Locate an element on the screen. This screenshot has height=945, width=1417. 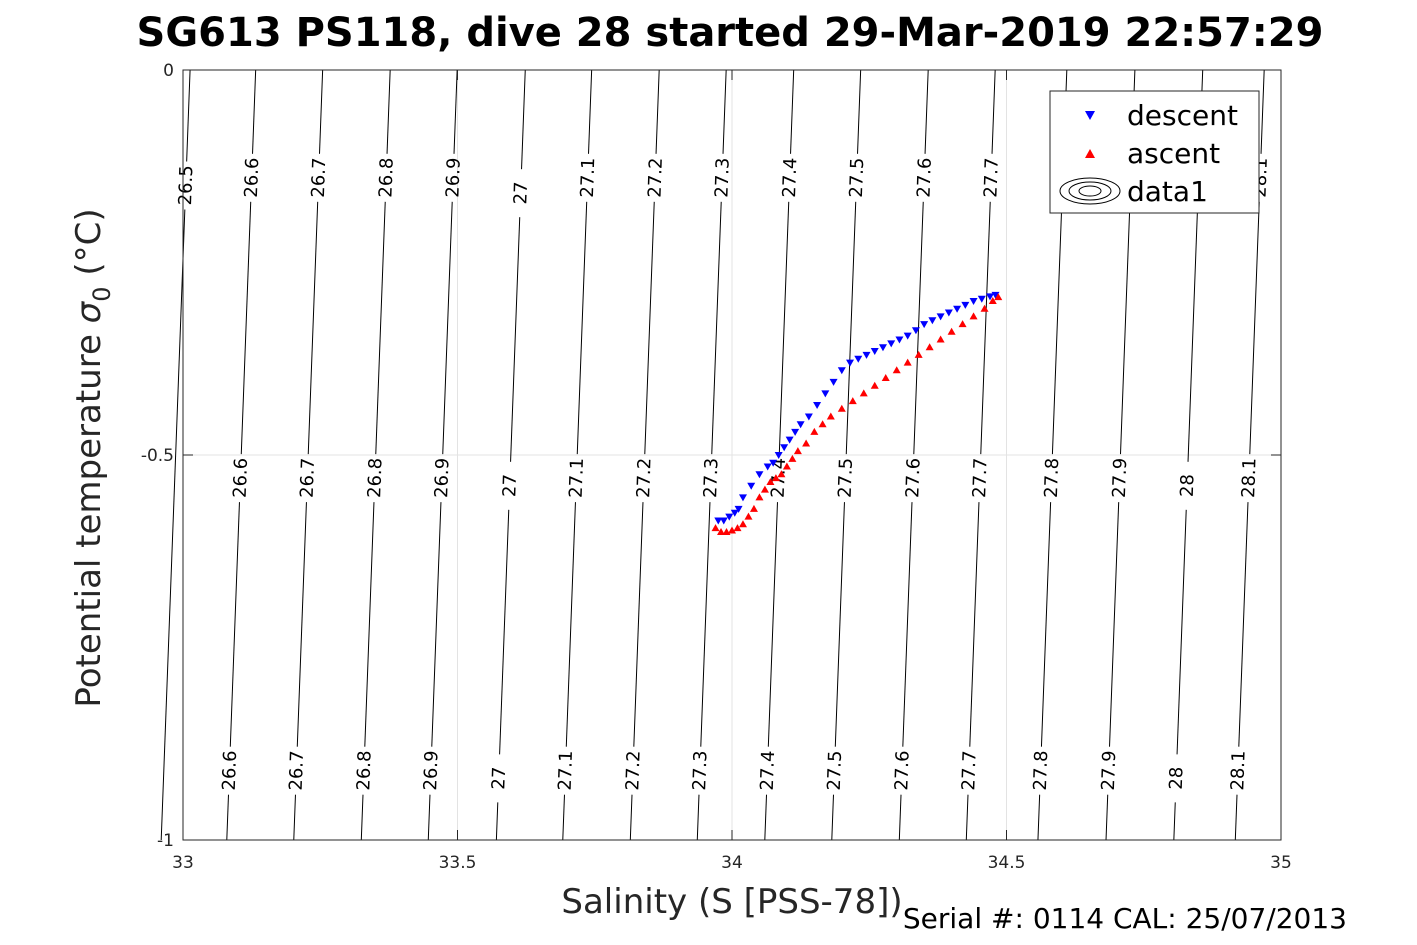
contour-label: 26.9 is located at coordinates (453, 177).